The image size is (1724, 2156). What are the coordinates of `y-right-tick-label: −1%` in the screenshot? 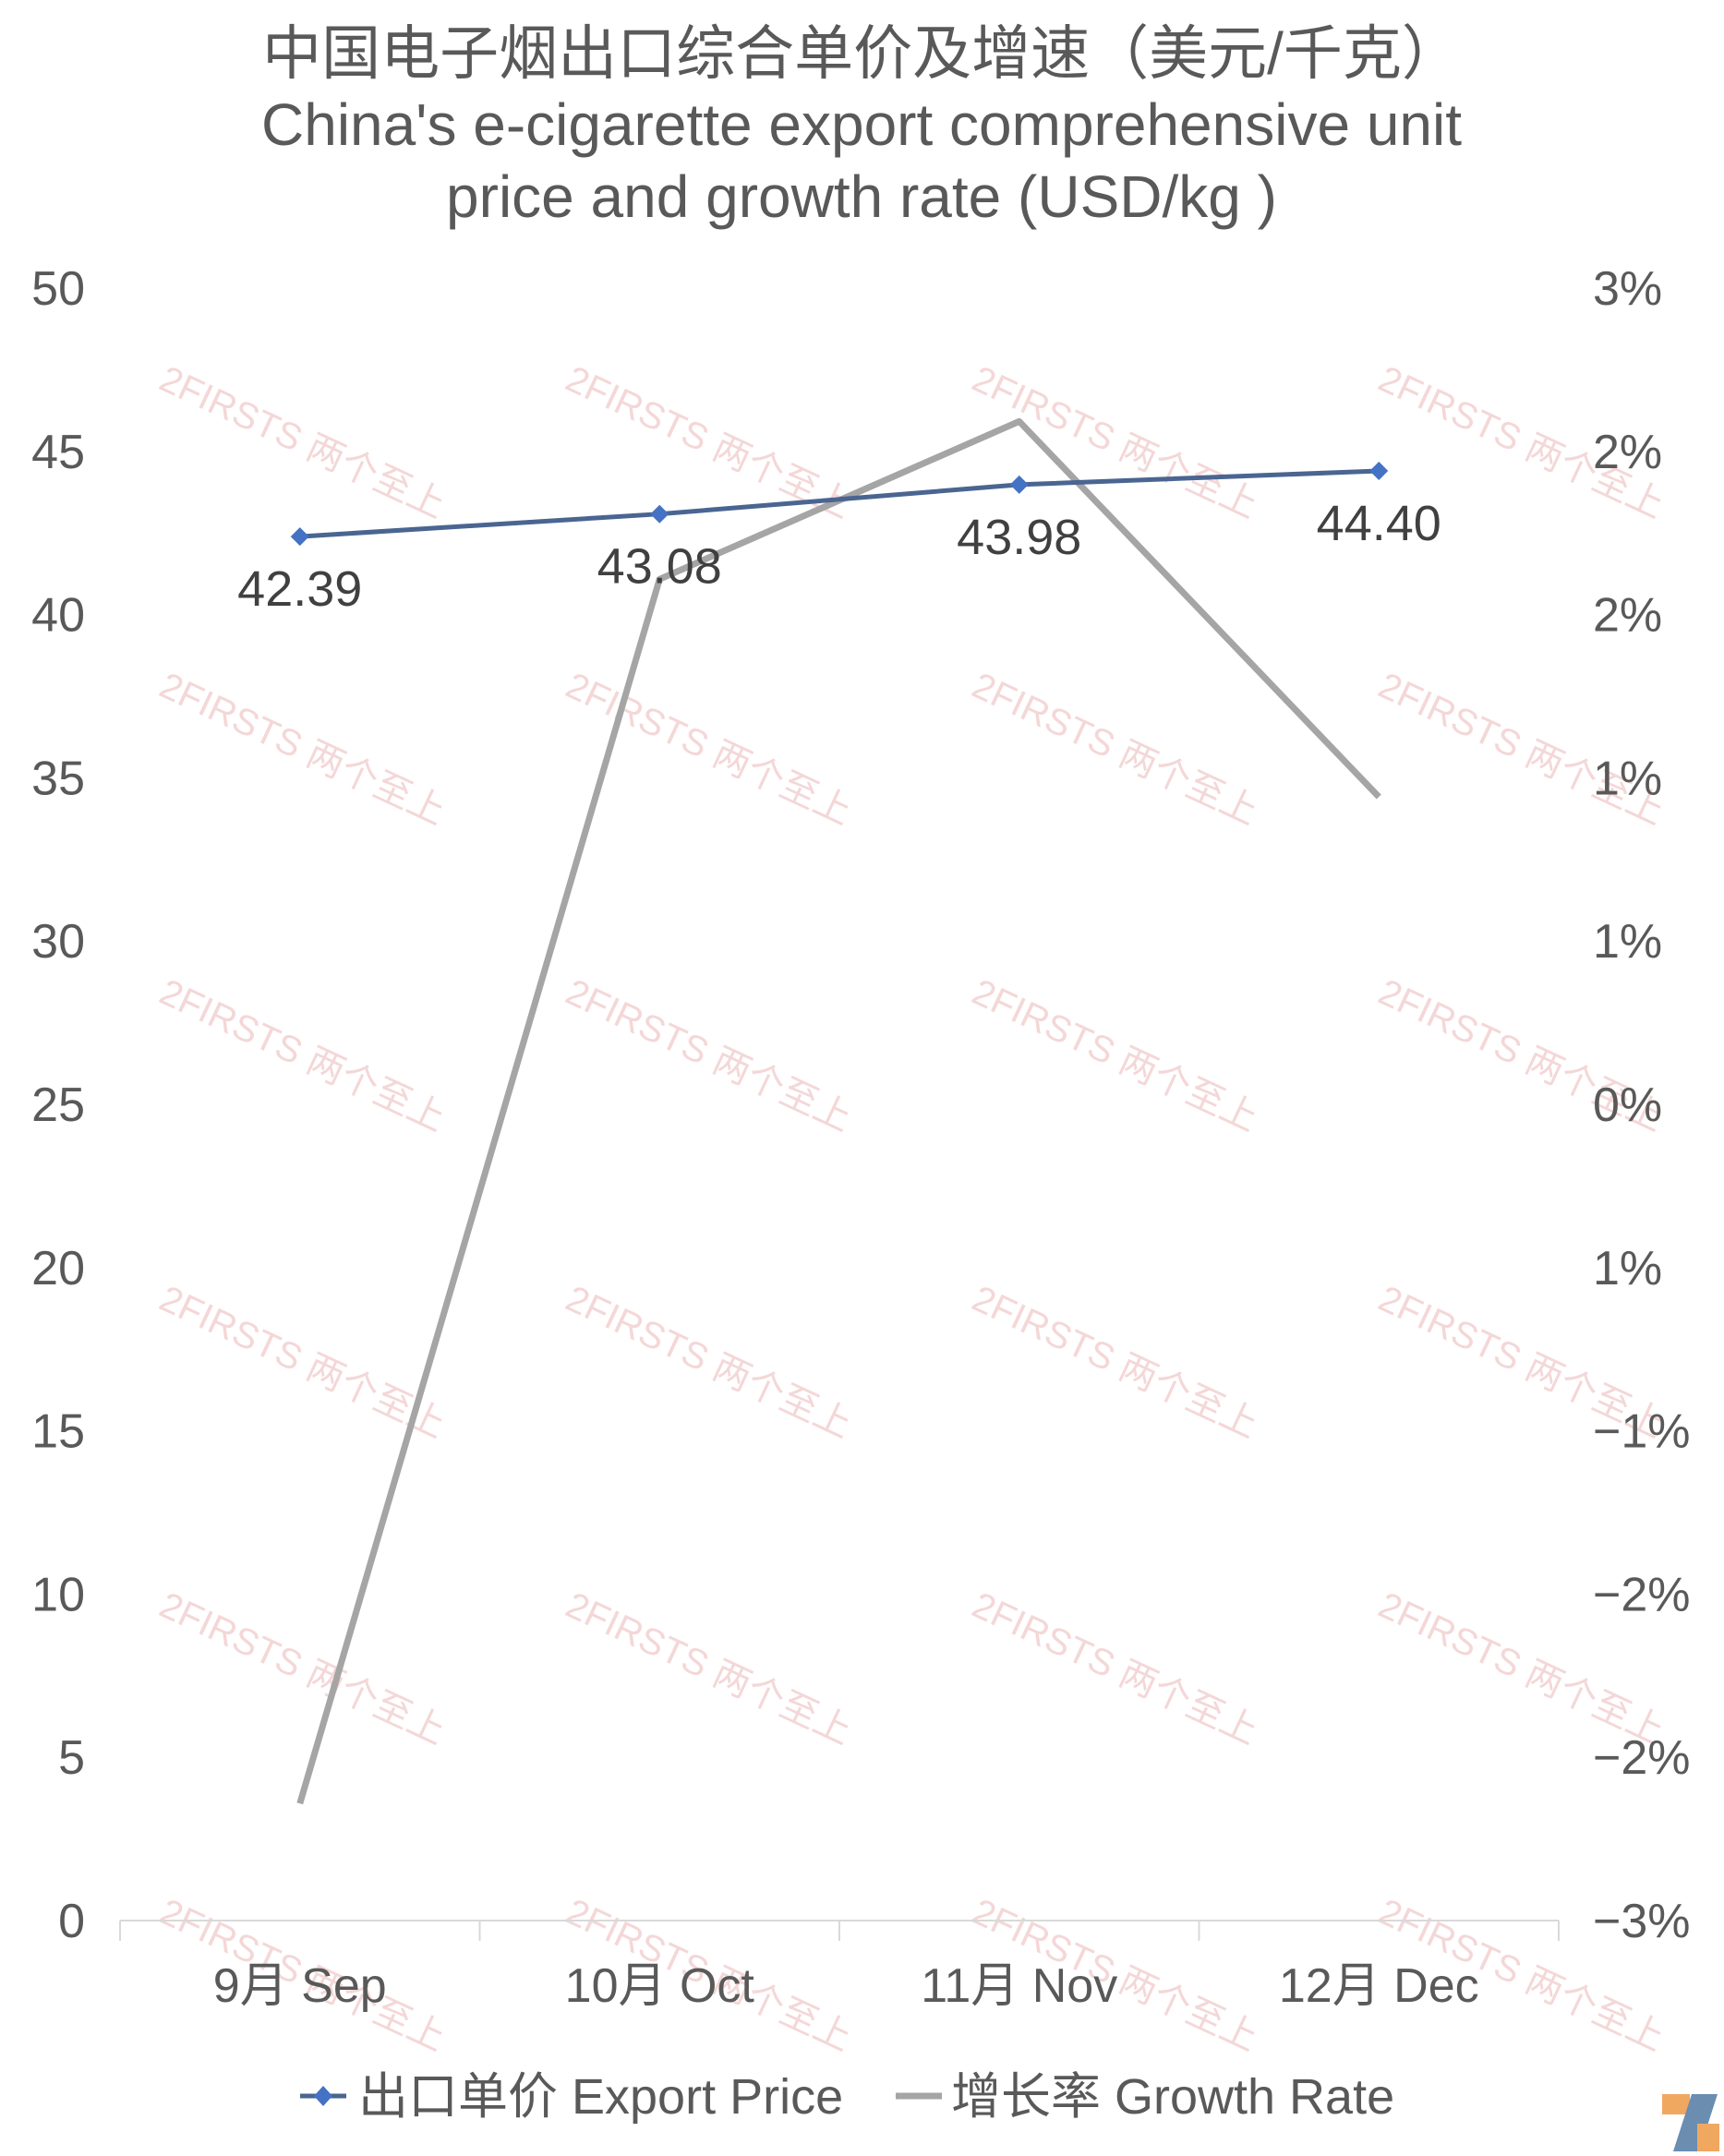 It's located at (1642, 1432).